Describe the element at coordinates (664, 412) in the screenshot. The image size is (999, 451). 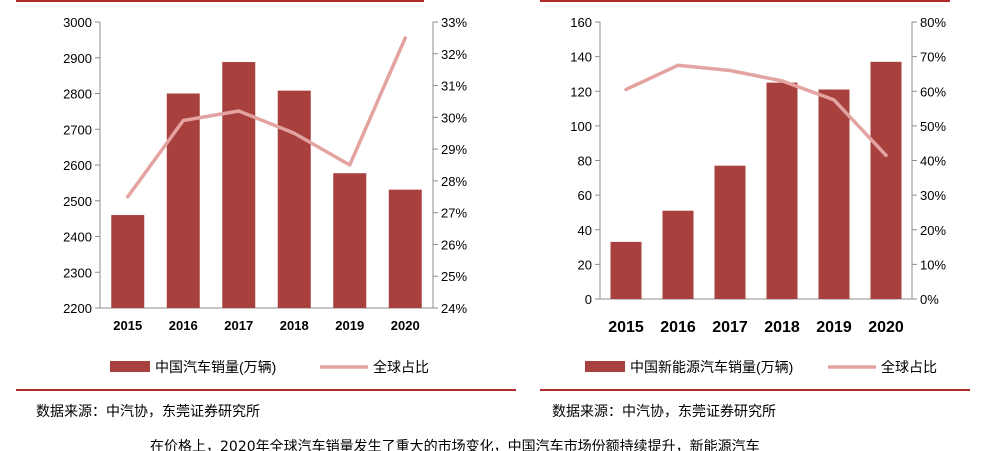
I see `source-note-right: 数据来源：中汽协，东莞证券研究所` at that location.